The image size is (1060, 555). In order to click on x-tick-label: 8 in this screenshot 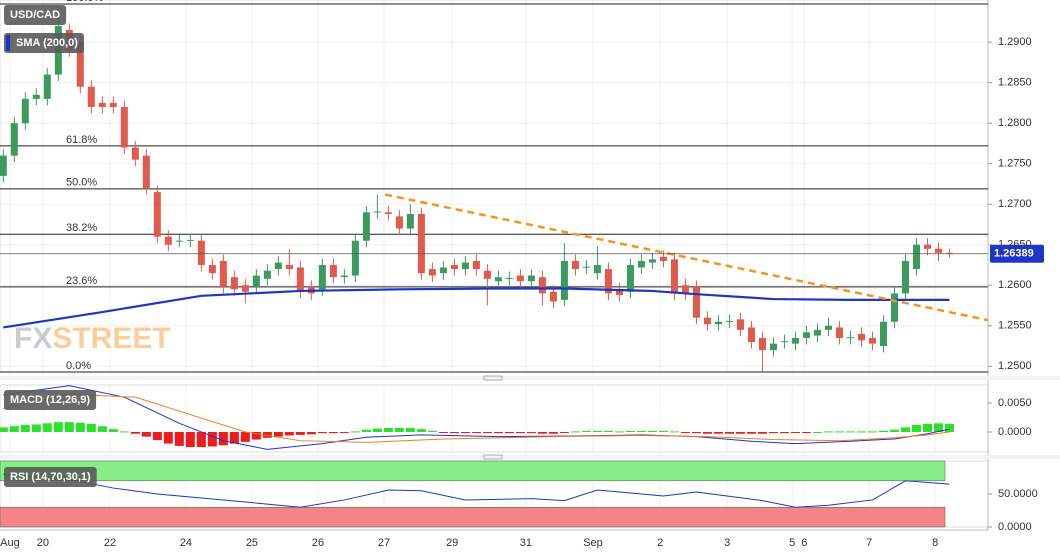, I will do `click(935, 543)`.